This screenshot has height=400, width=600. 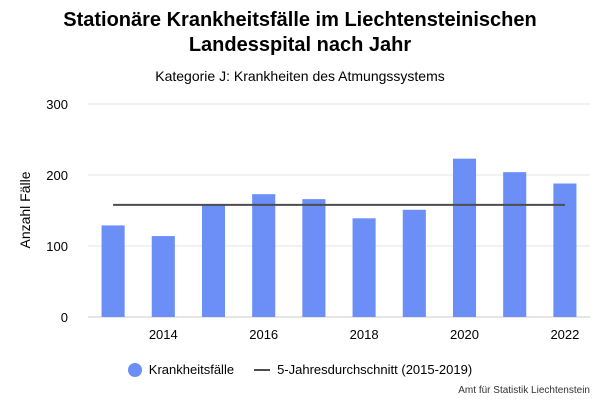 I want to click on legend-dot-icon, so click(x=134, y=369).